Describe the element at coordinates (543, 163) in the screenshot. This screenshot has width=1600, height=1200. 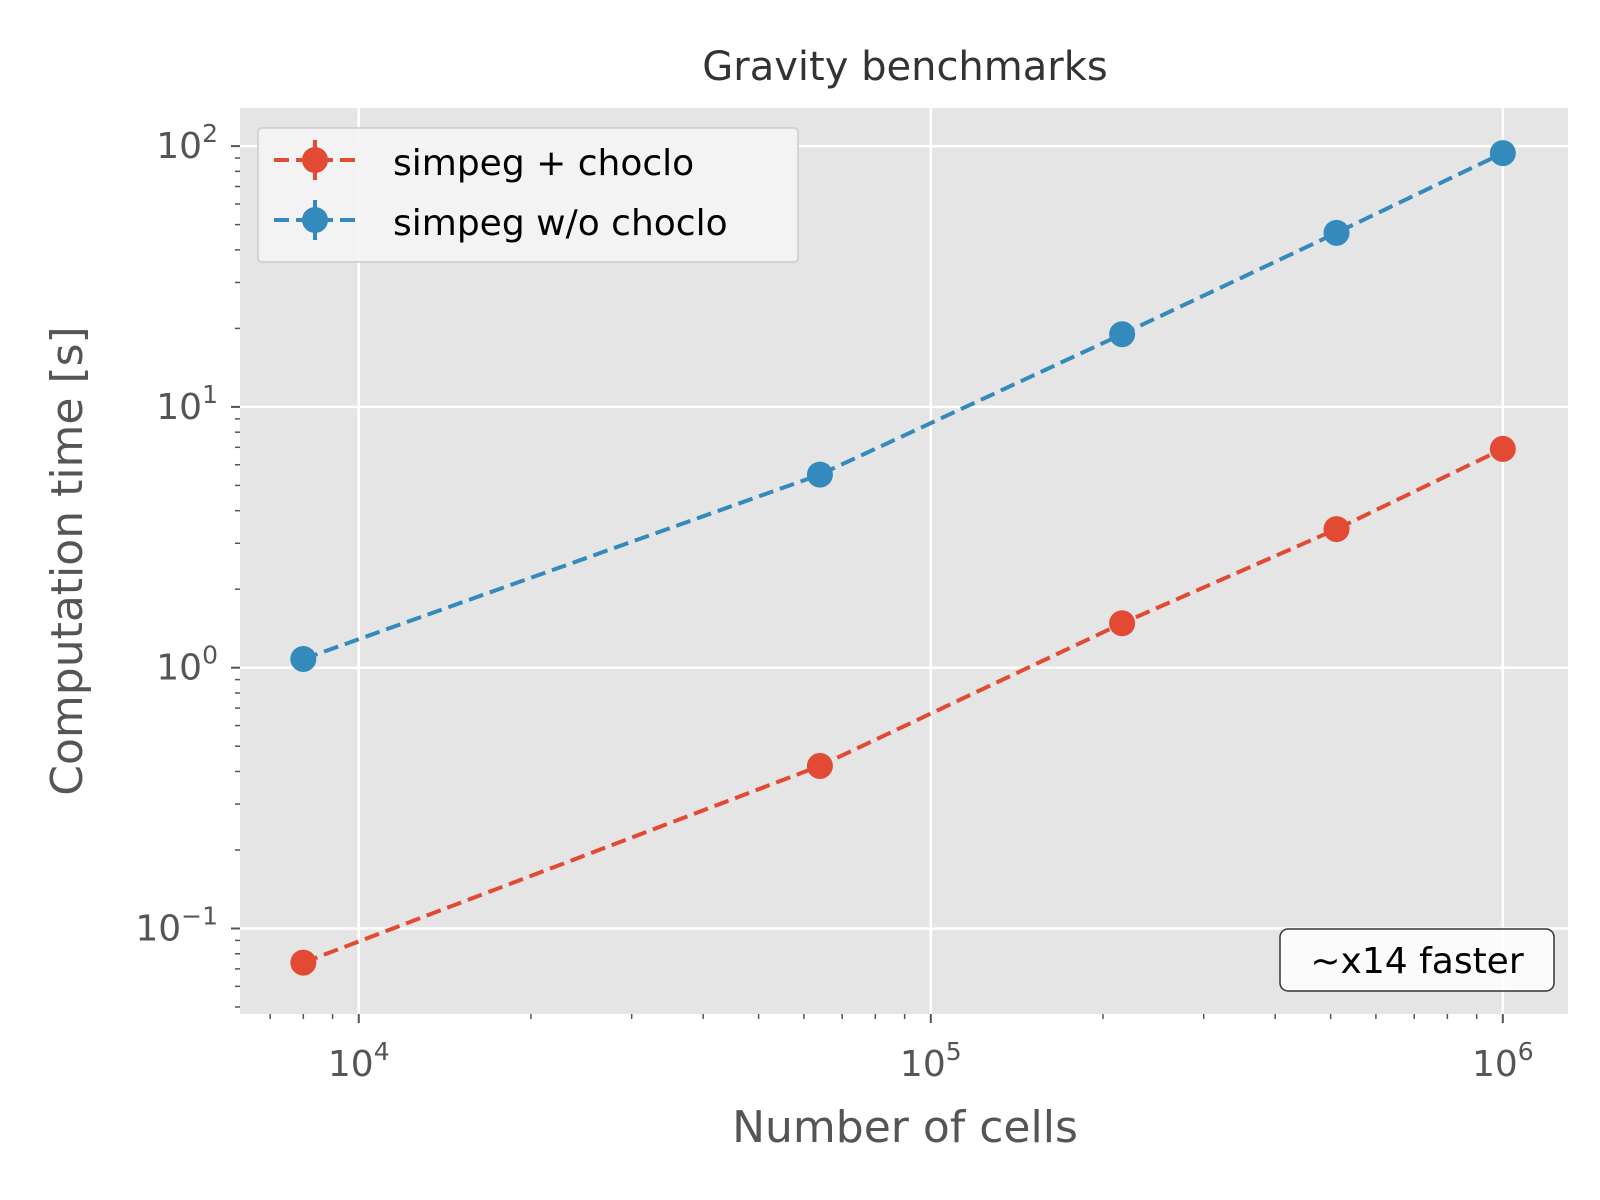
I see `legend-label-choclo: simpeg + choclo` at that location.